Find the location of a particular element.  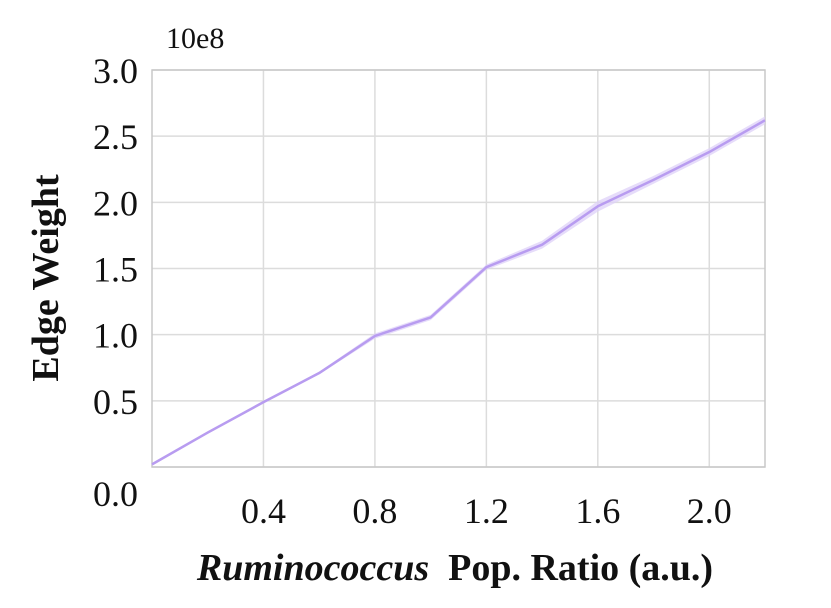

x-axis-title-italic: Ruminococcus is located at coordinates (312, 568).